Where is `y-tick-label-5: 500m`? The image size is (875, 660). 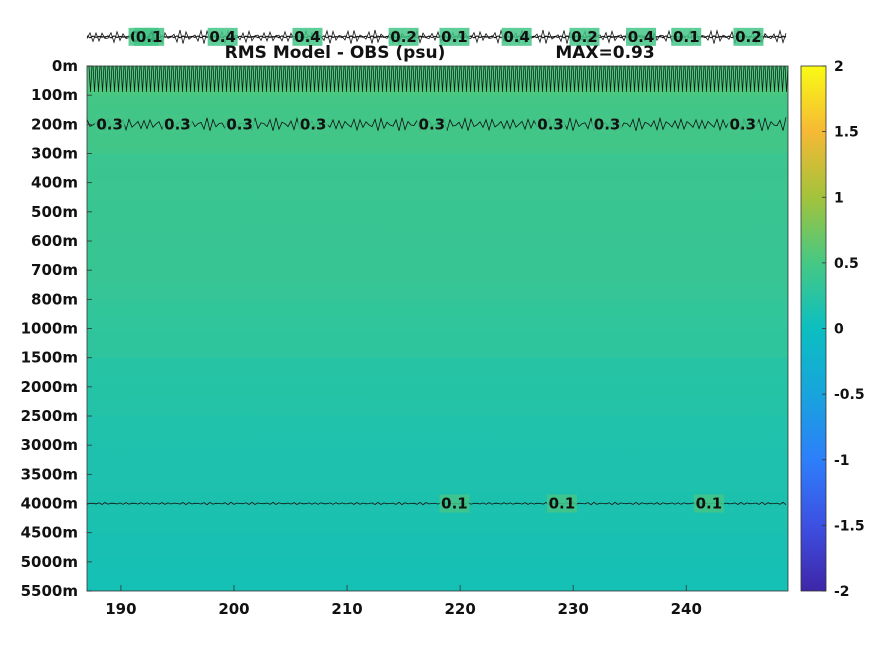
y-tick-label-5: 500m is located at coordinates (54, 212).